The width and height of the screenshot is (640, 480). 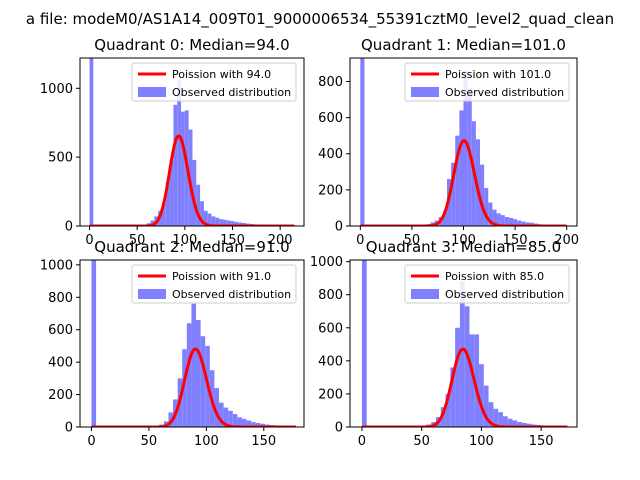 What do you see at coordinates (463, 45) in the screenshot?
I see `subplot-title: Quadrant 1: Median=101.0` at bounding box center [463, 45].